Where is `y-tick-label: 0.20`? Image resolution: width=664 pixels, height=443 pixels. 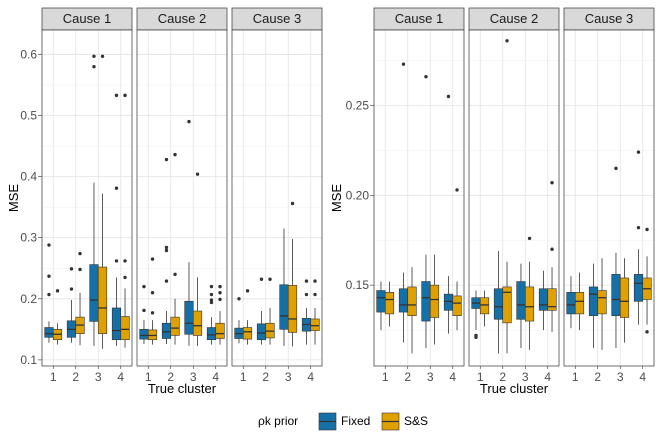 y-tick-label: 0.20 is located at coordinates (358, 195).